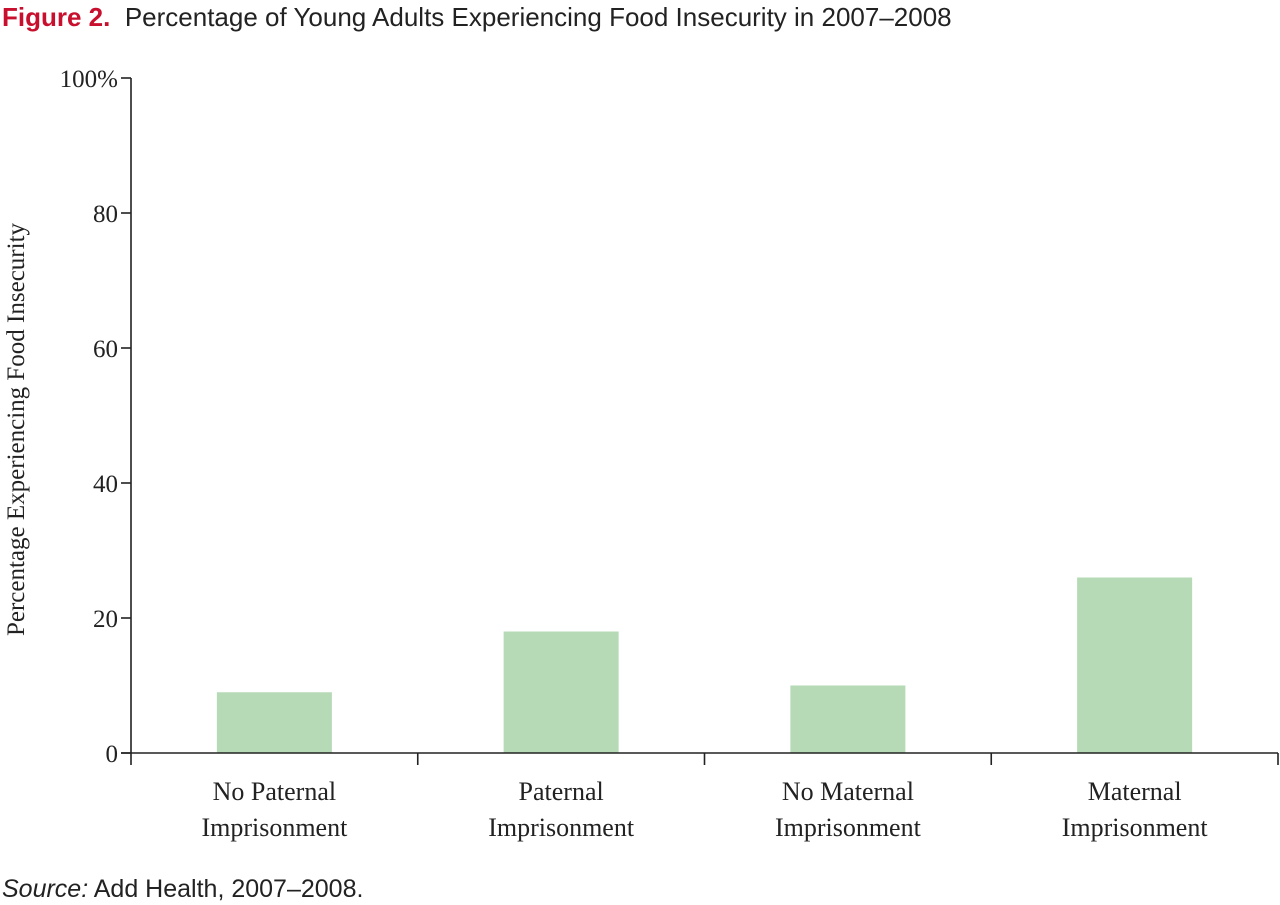 This screenshot has width=1280, height=905. Describe the element at coordinates (105, 214) in the screenshot. I see `y-tick-label: 80` at that location.